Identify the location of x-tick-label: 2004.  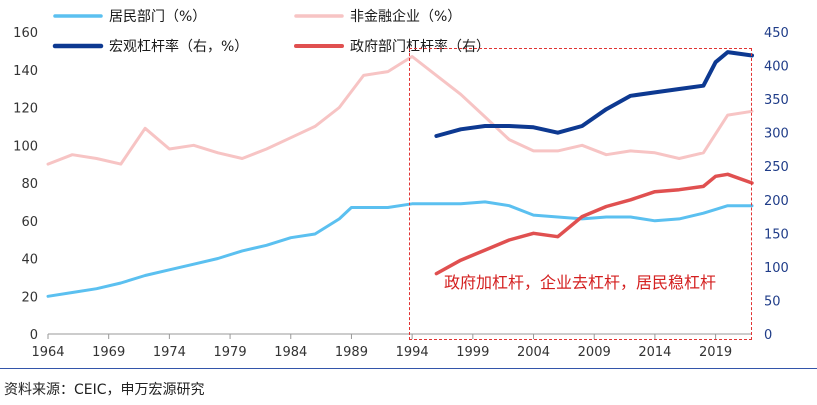
(533, 352).